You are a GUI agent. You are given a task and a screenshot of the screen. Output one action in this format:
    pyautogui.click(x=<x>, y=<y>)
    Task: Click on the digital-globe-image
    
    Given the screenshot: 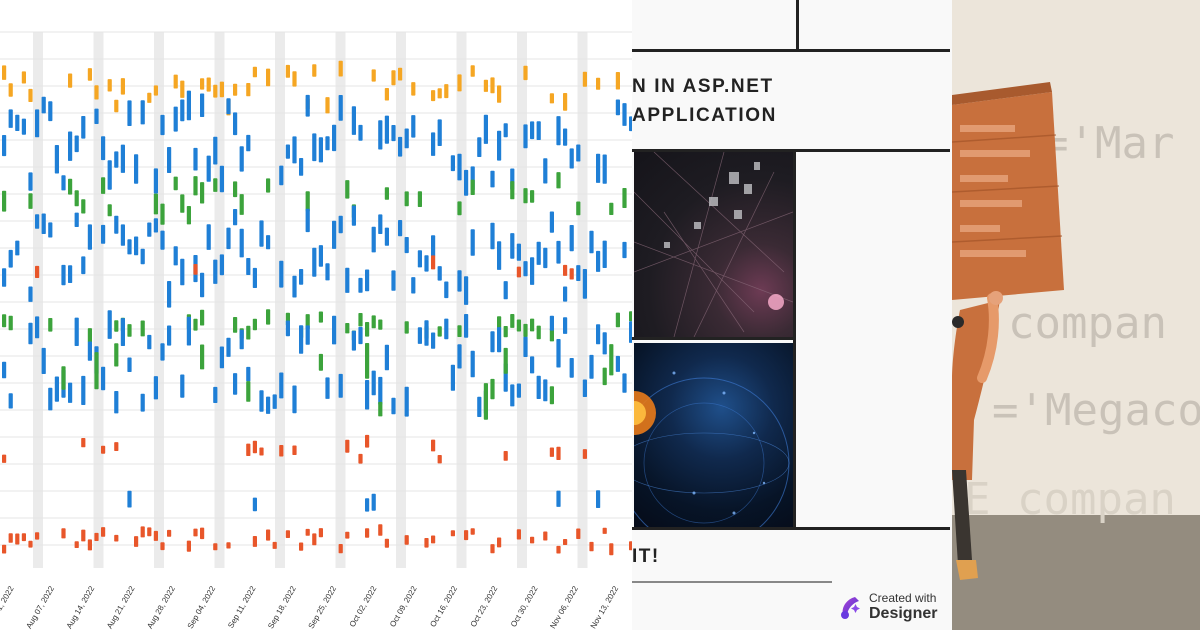 What is the action you would take?
    pyautogui.click(x=713, y=435)
    